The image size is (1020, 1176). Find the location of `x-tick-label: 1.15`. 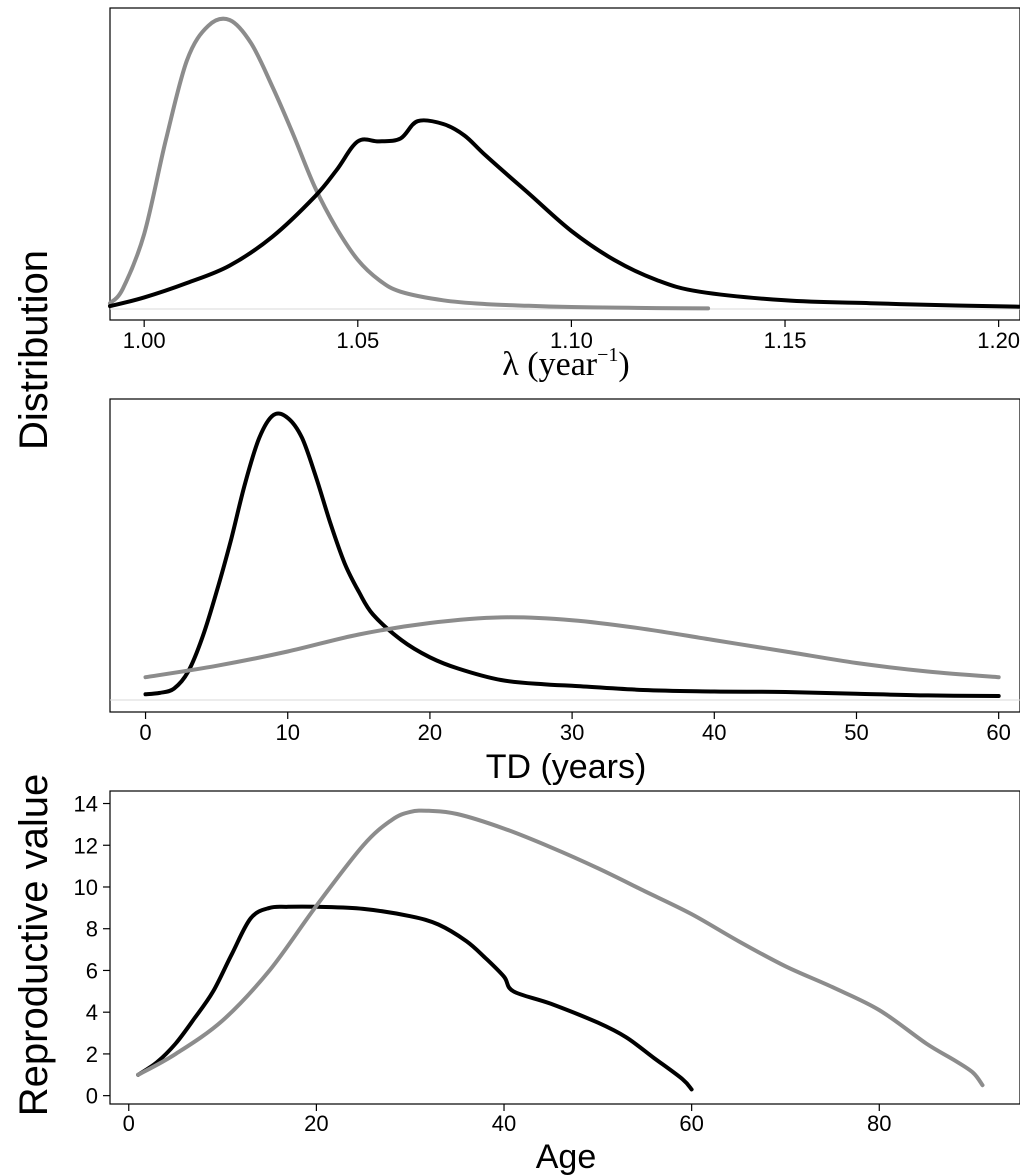

x-tick-label: 1.15 is located at coordinates (785, 340).